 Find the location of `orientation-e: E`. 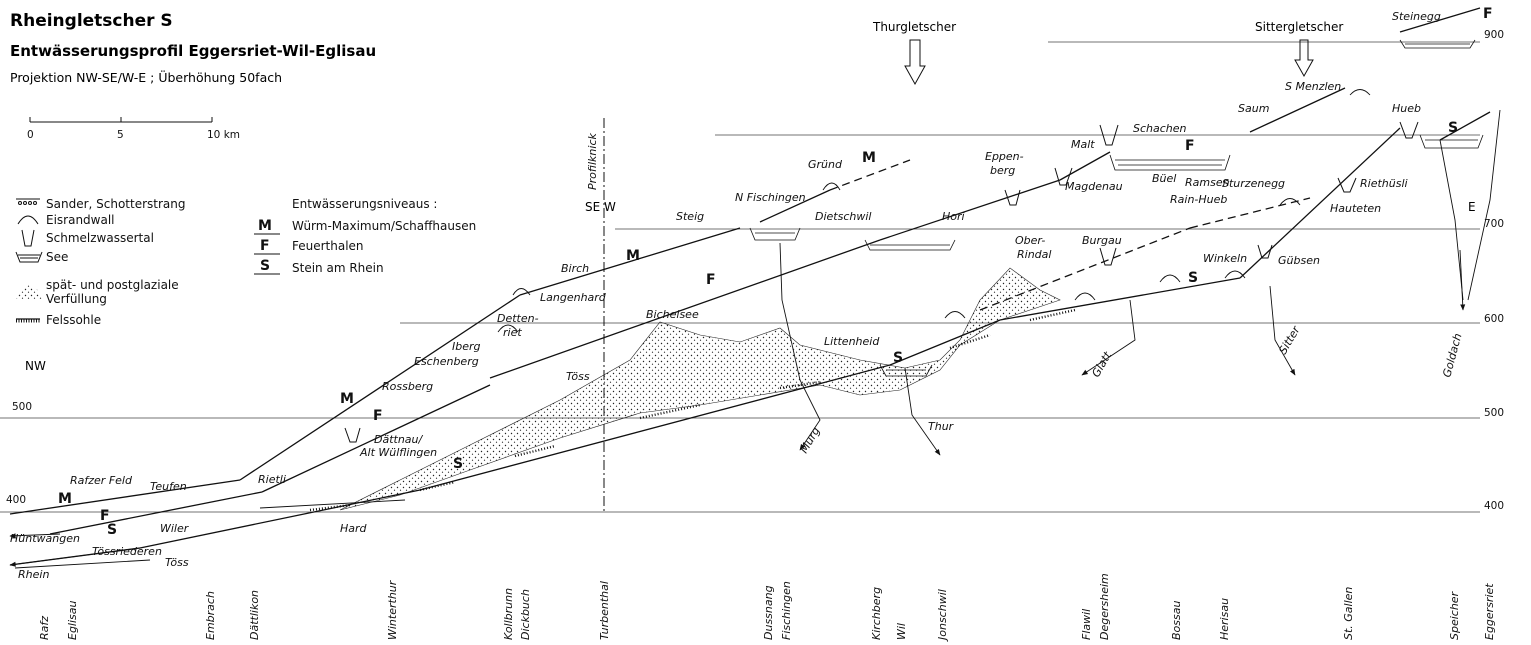

orientation-e: E is located at coordinates (1472, 207).